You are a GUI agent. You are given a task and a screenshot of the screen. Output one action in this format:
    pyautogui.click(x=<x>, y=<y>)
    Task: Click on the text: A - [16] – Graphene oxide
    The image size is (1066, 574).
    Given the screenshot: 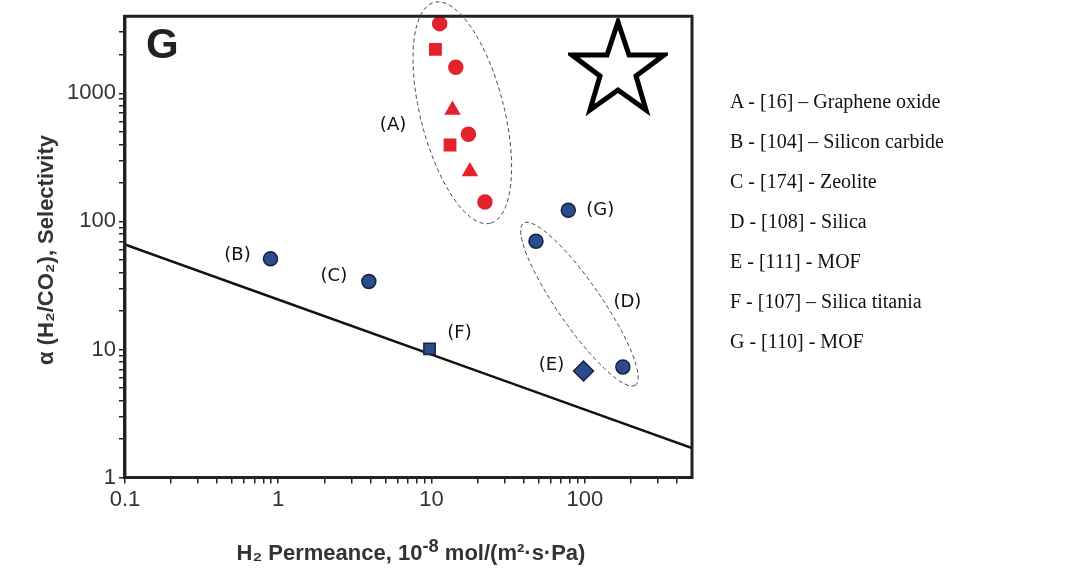 What is the action you would take?
    pyautogui.click(x=836, y=101)
    